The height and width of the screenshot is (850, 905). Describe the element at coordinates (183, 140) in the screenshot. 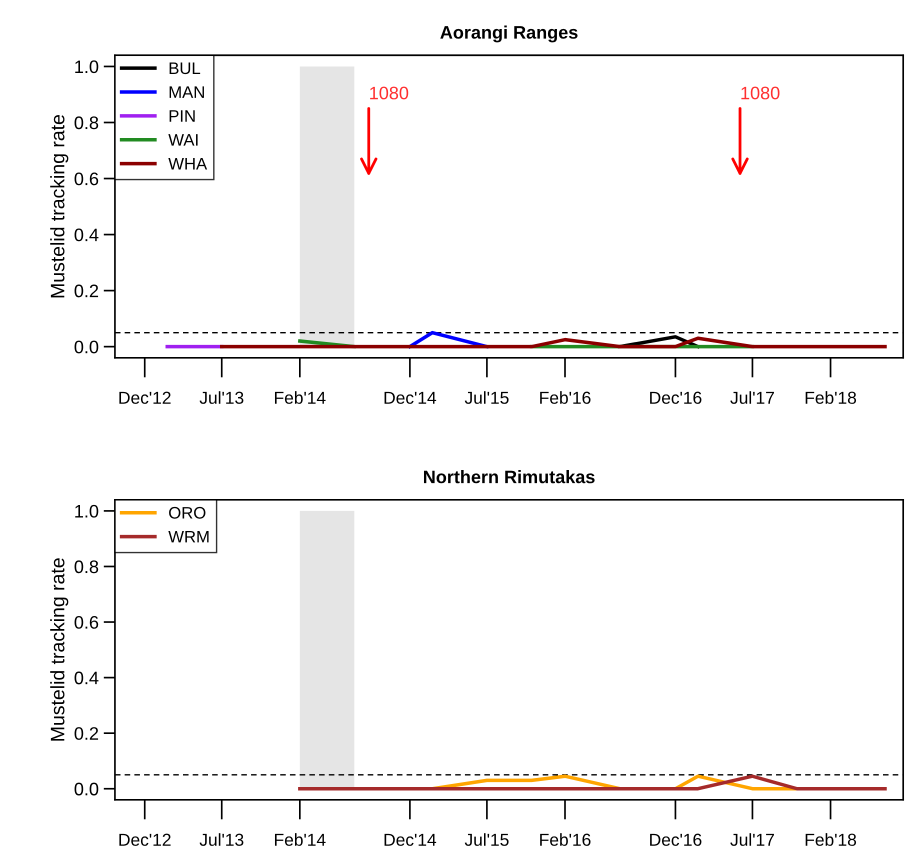

I see `legend-label: WAI` at that location.